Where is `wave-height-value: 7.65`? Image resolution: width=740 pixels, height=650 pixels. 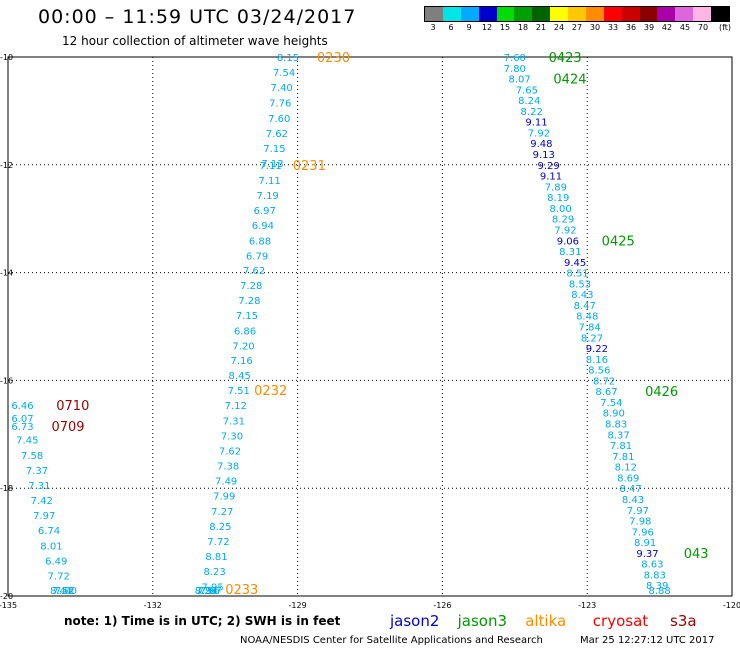 wave-height-value: 7.65 is located at coordinates (527, 90).